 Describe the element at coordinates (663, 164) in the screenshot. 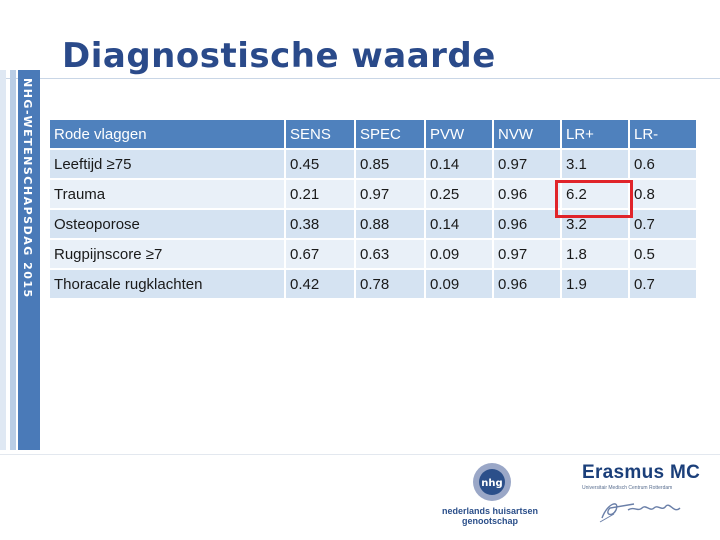

I see `table-cell: 0.6` at that location.